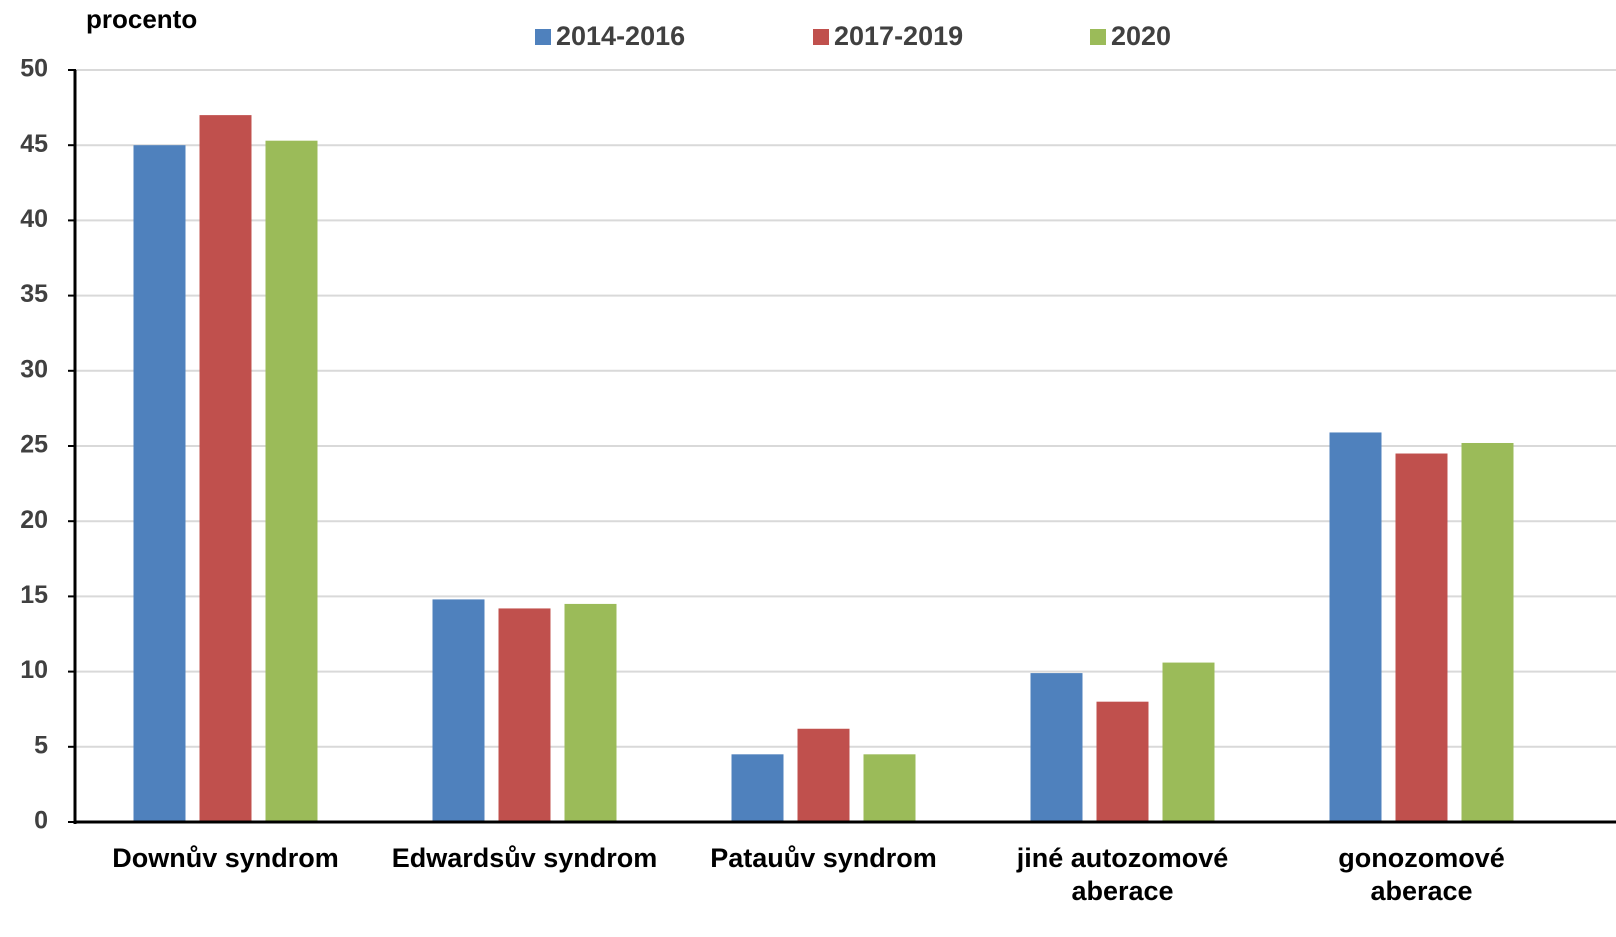 The width and height of the screenshot is (1616, 937). I want to click on legend-label: 2014-2016, so click(620, 36).